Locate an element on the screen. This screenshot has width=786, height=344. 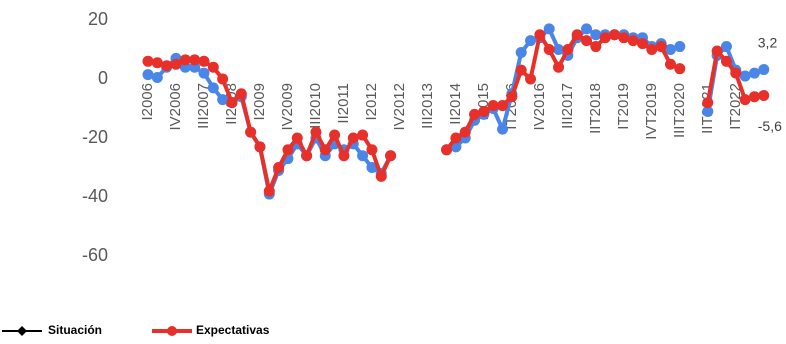
x-tick-label: IV2006 is located at coordinates (175, 107).